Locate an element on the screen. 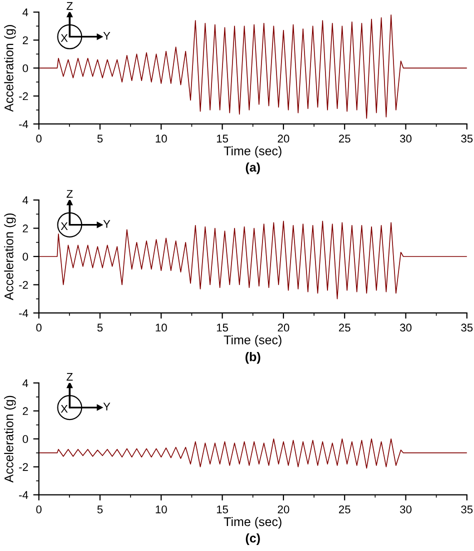  text: (c) is located at coordinates (253, 539).